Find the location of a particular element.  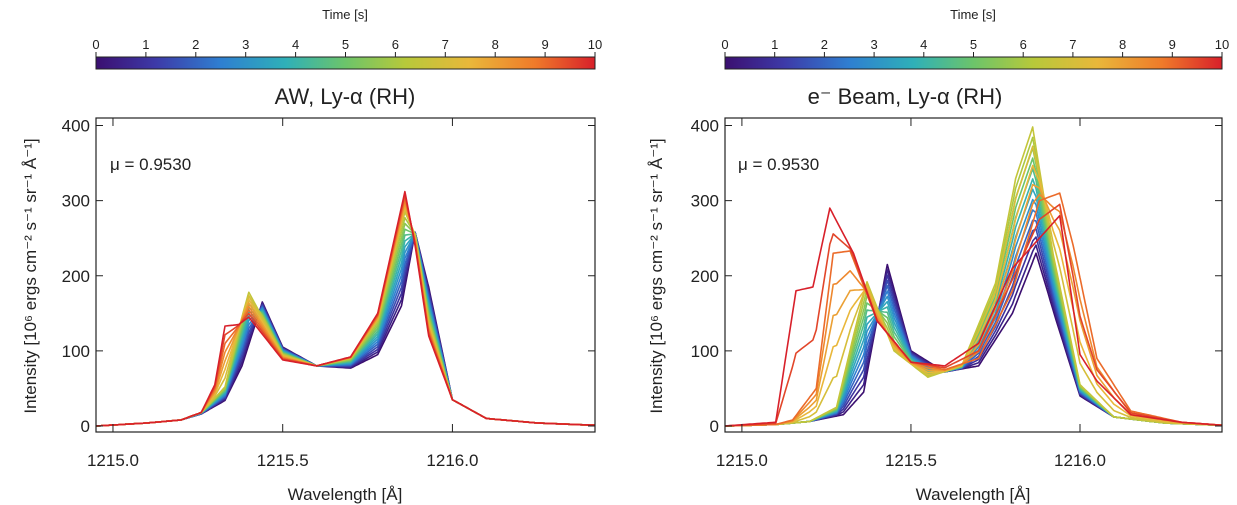

chart-title: e⁻ Beam, Ly-α (RH) is located at coordinates (905, 96).